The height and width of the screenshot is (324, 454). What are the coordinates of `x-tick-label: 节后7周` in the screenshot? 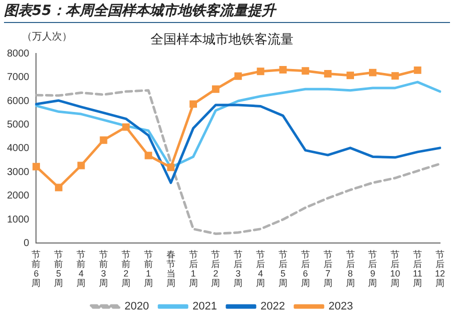 It's located at (327, 268).